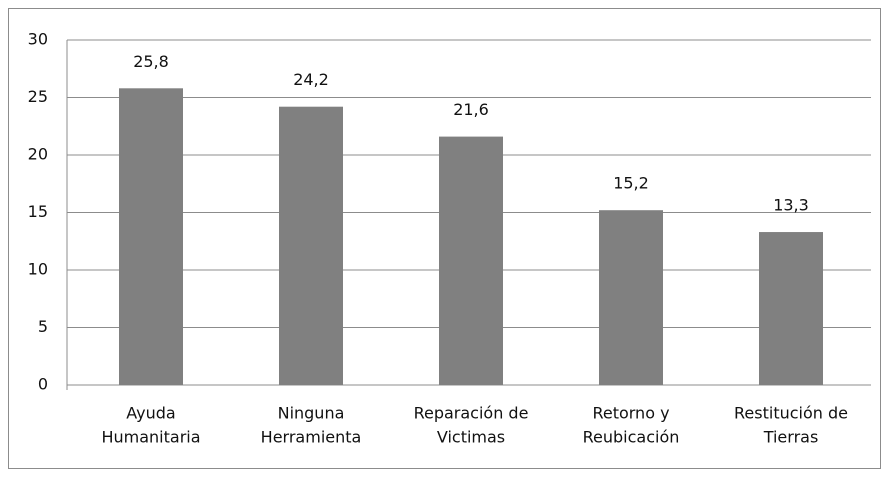  I want to click on y-tick-label: 0, so click(43, 384).